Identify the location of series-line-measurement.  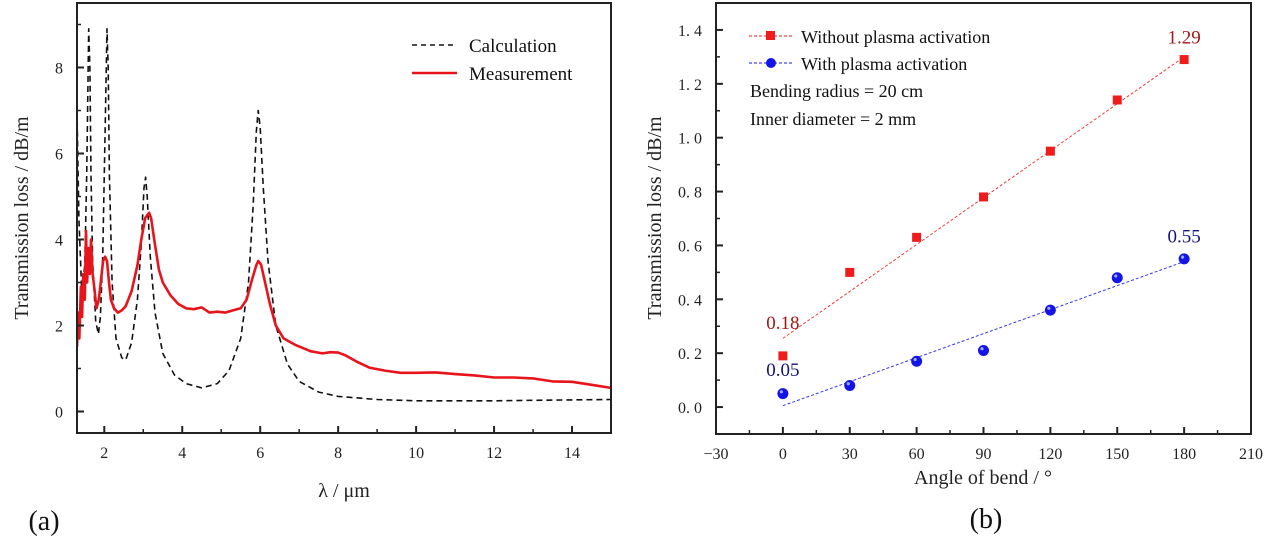
(344, 300).